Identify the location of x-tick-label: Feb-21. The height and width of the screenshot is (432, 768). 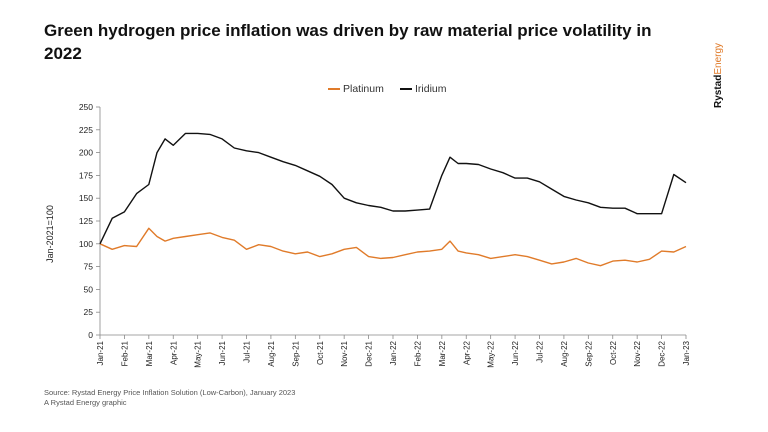
(124, 353).